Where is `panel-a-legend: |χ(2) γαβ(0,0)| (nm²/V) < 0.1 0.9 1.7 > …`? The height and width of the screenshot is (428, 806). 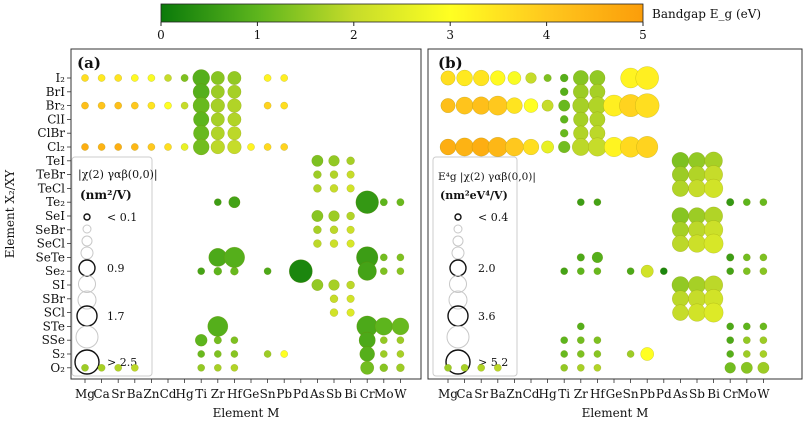
panel-a-legend: |χ(2) γαβ(0,0)| (nm²/V) < 0.1 0.9 1.7 > … is located at coordinates (114, 266).